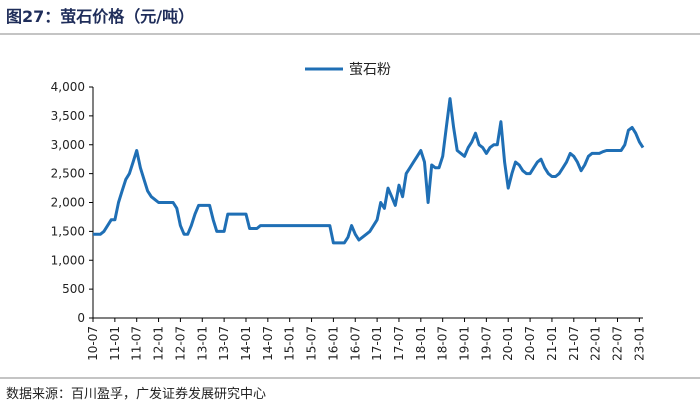  Describe the element at coordinates (68, 231) in the screenshot. I see `y-tick-label: 1,500` at that location.